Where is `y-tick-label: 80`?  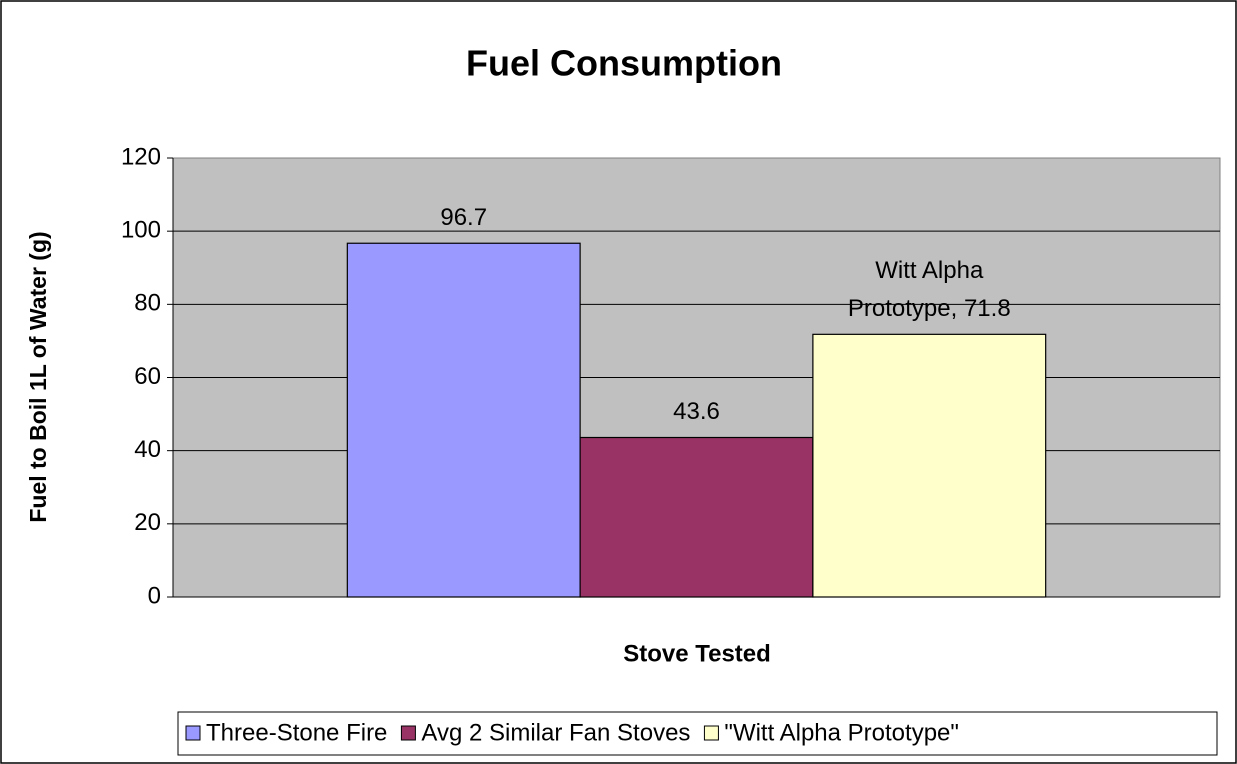 y-tick-label: 80 is located at coordinates (147, 303).